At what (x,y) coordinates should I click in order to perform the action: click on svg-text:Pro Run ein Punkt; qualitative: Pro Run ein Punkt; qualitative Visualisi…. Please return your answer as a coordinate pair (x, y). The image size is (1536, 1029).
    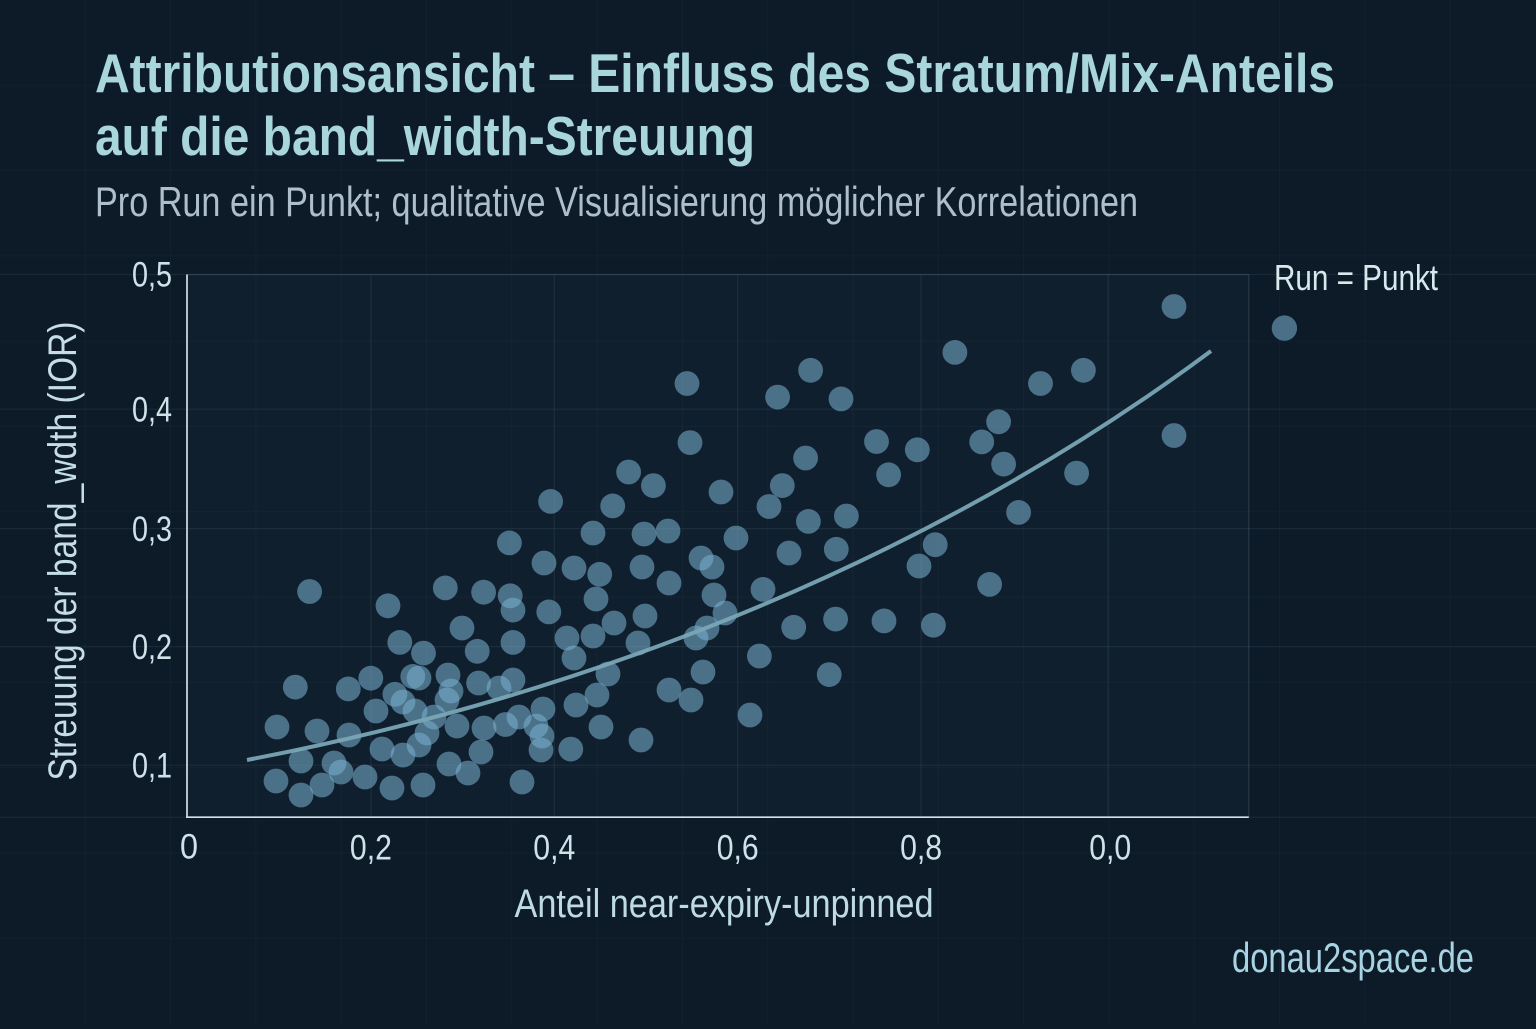
    Looking at the image, I should click on (616, 201).